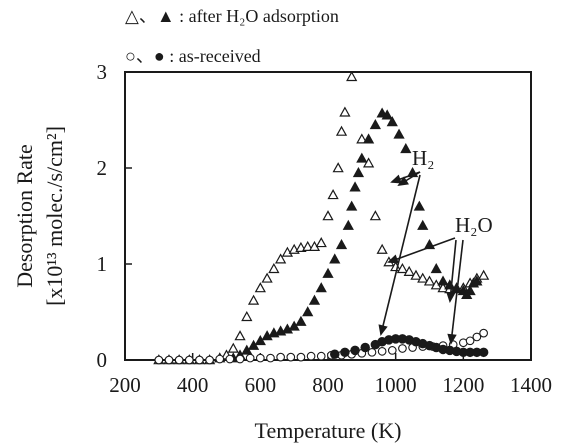 Image resolution: width=564 pixels, height=445 pixels. I want to click on x-tick-label: 1000, so click(396, 385).